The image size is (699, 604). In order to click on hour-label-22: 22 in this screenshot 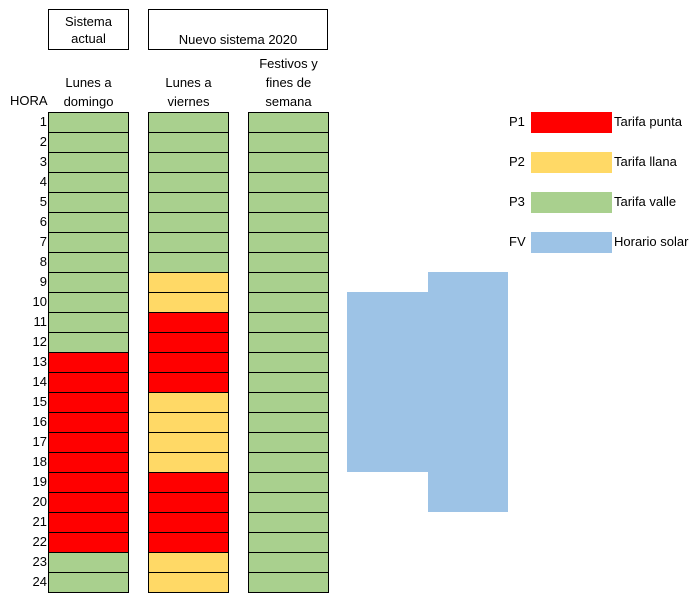, I will do `click(39, 541)`.